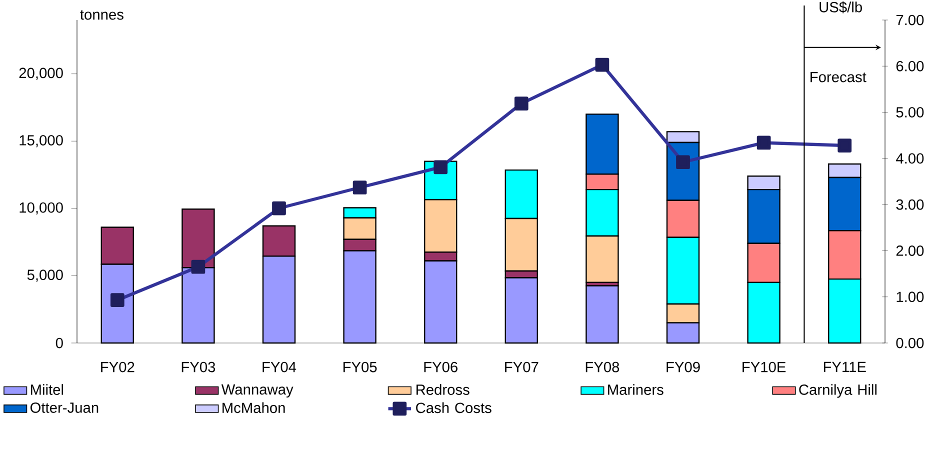 Image resolution: width=935 pixels, height=450 pixels. I want to click on legend-label: McMahon, so click(253, 408).